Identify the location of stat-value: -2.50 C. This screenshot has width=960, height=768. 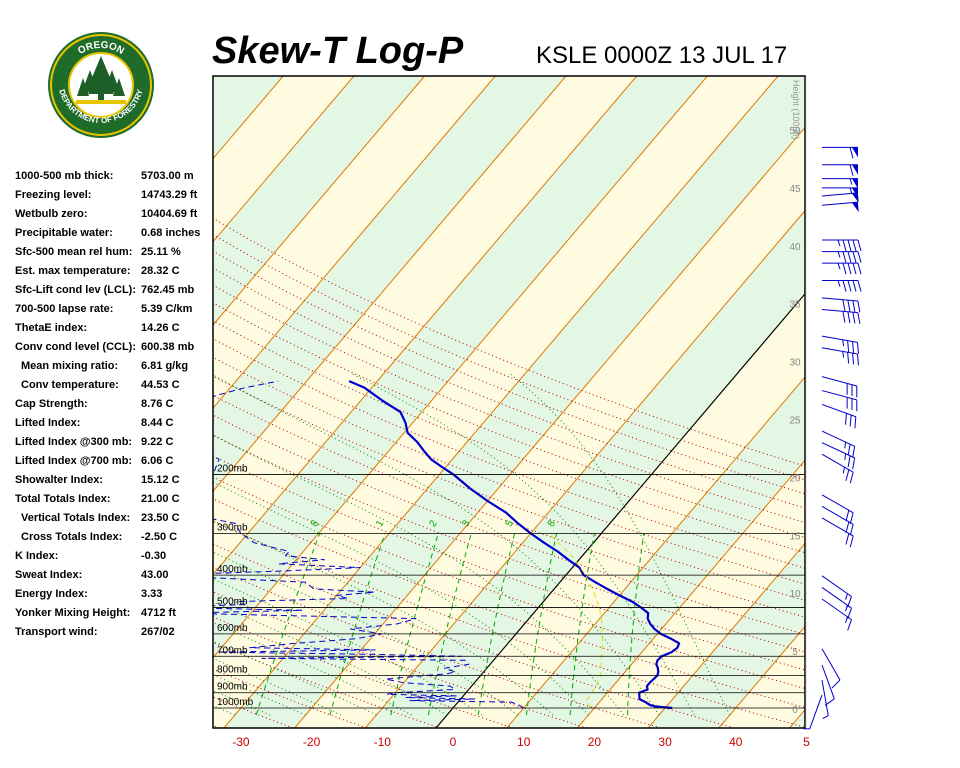
(159, 537).